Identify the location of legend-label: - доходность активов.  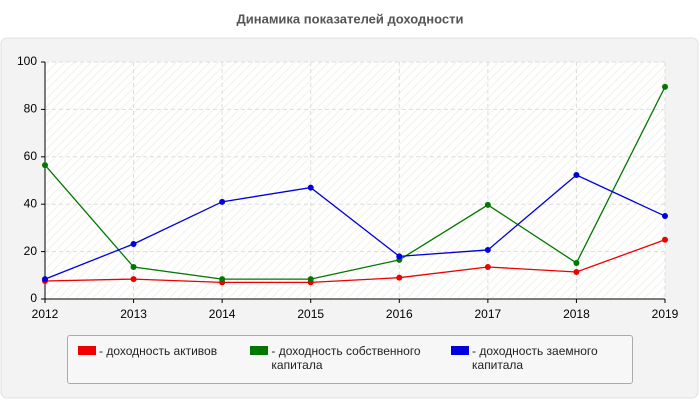
(158, 351).